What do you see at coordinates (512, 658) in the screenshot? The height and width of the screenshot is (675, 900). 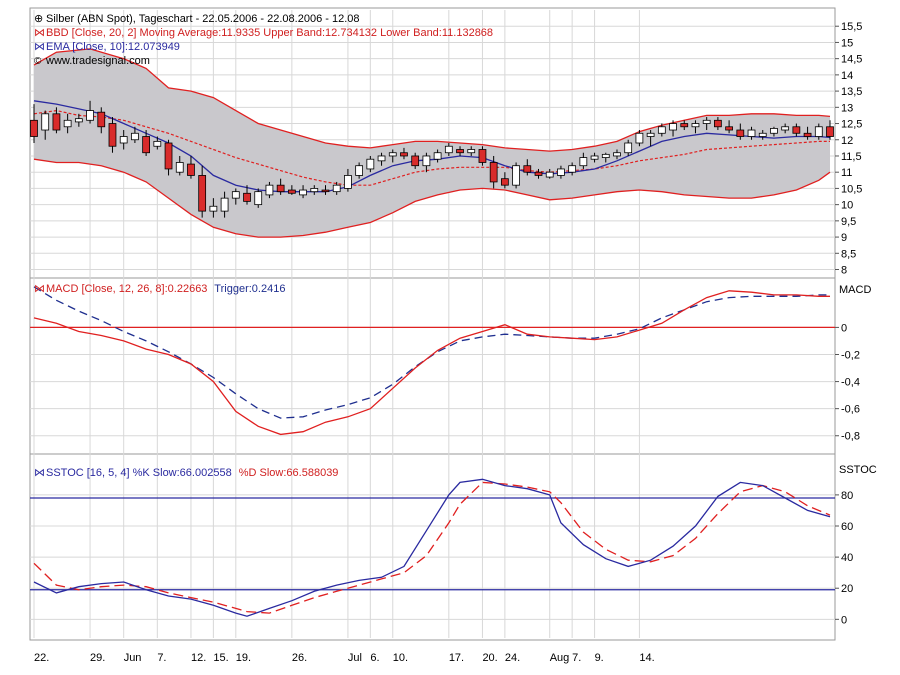 I see `x-tick-label: 24.` at bounding box center [512, 658].